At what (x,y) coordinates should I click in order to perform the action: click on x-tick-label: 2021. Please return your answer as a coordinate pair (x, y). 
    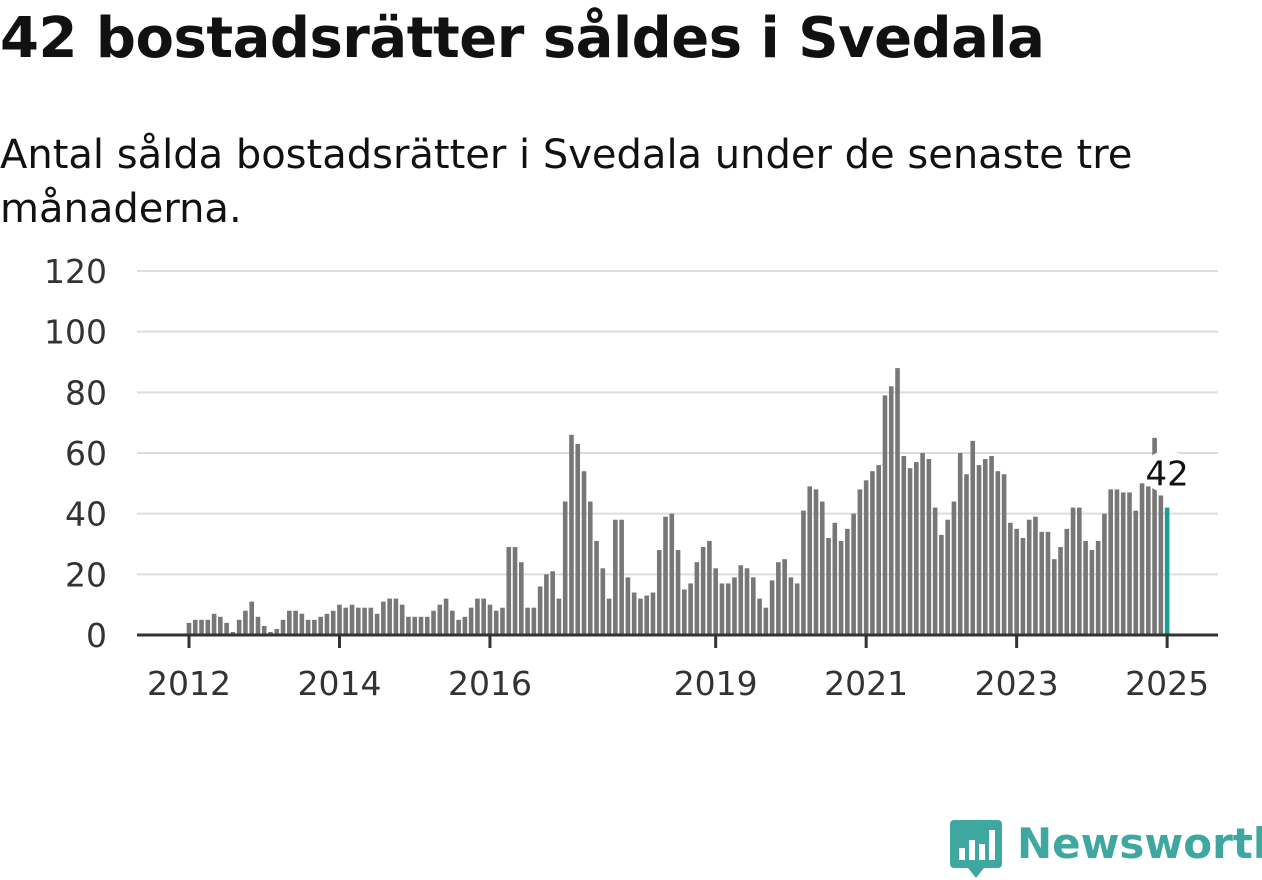
    Looking at the image, I should click on (866, 683).